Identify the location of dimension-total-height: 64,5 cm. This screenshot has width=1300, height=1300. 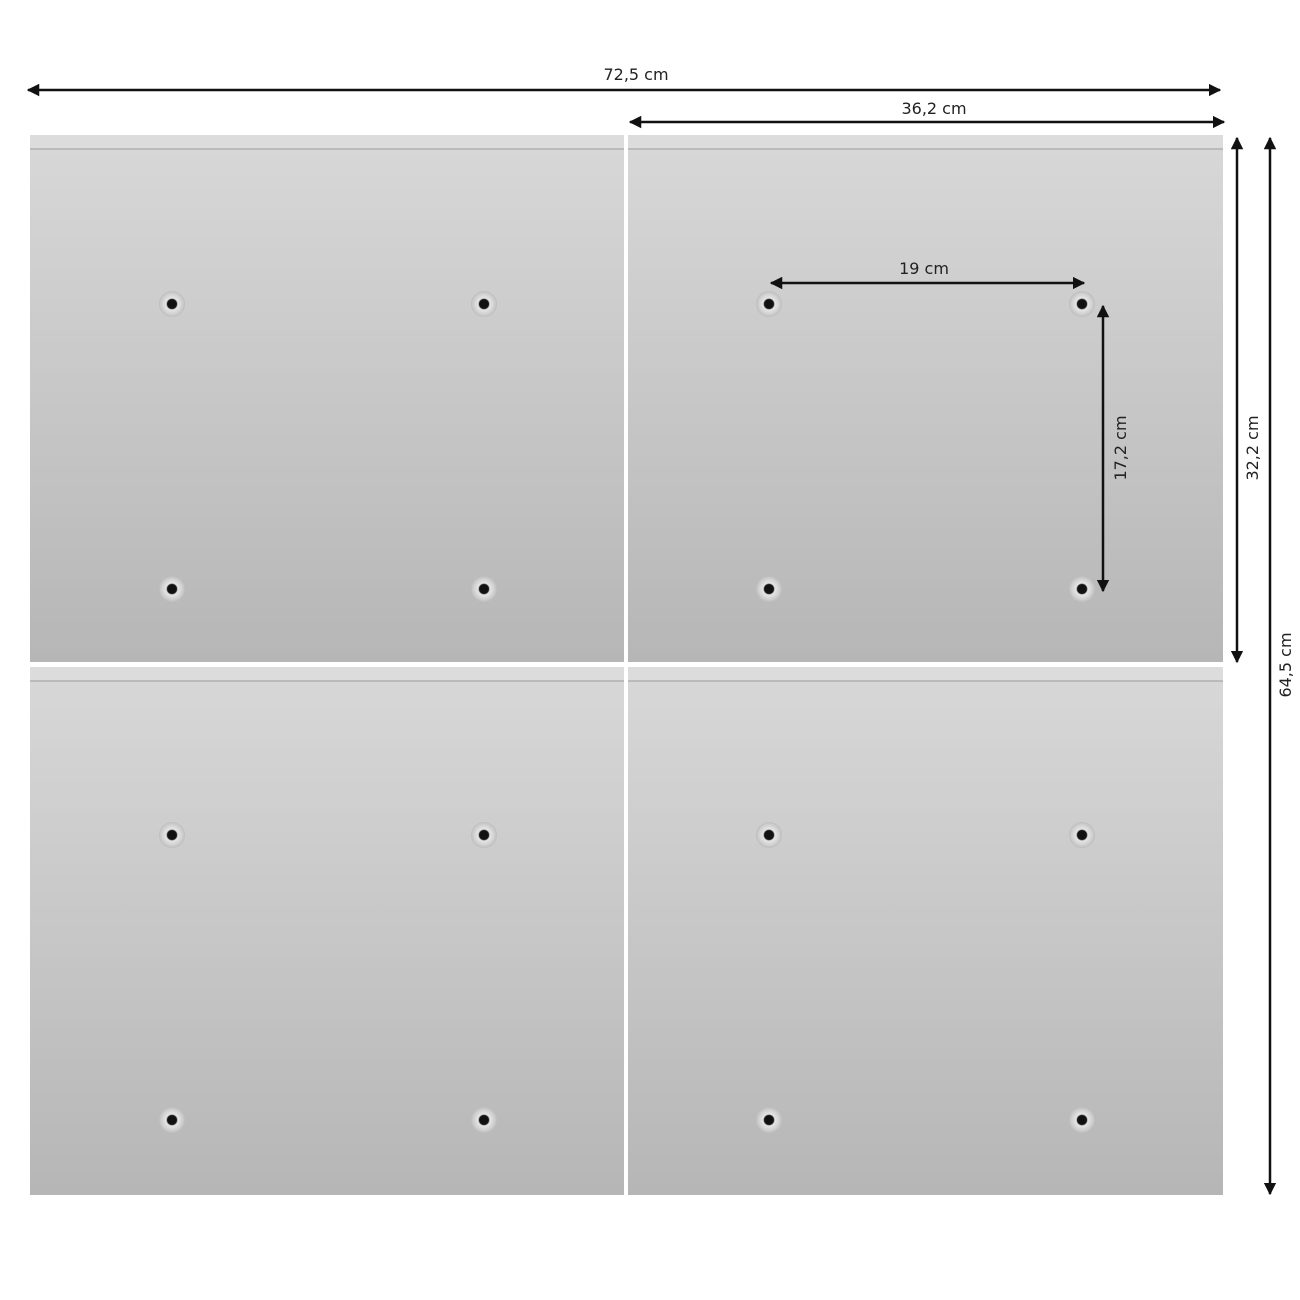
(1279, 666).